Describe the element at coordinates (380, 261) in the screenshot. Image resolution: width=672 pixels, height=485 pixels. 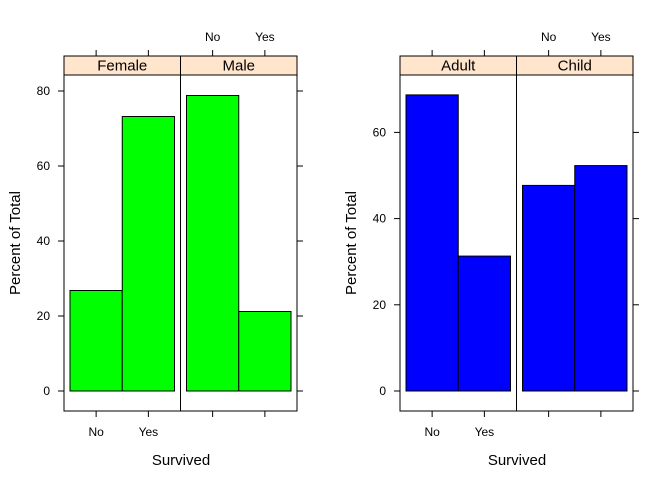
I see `y-tick-labels-right: 0 20 40 60` at that location.